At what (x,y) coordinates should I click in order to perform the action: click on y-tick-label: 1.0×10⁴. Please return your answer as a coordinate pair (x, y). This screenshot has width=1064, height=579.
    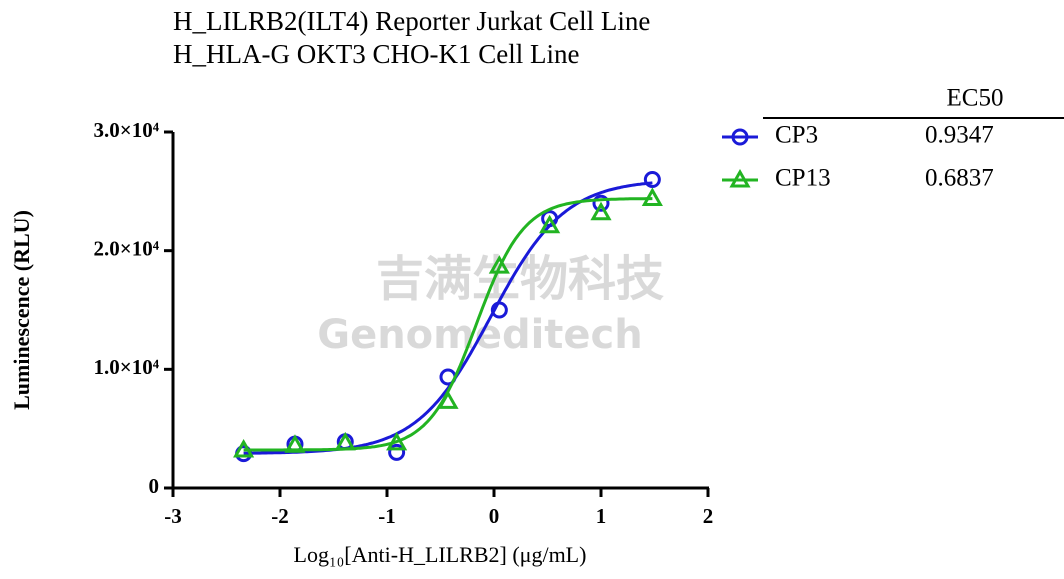
    Looking at the image, I should click on (126, 367).